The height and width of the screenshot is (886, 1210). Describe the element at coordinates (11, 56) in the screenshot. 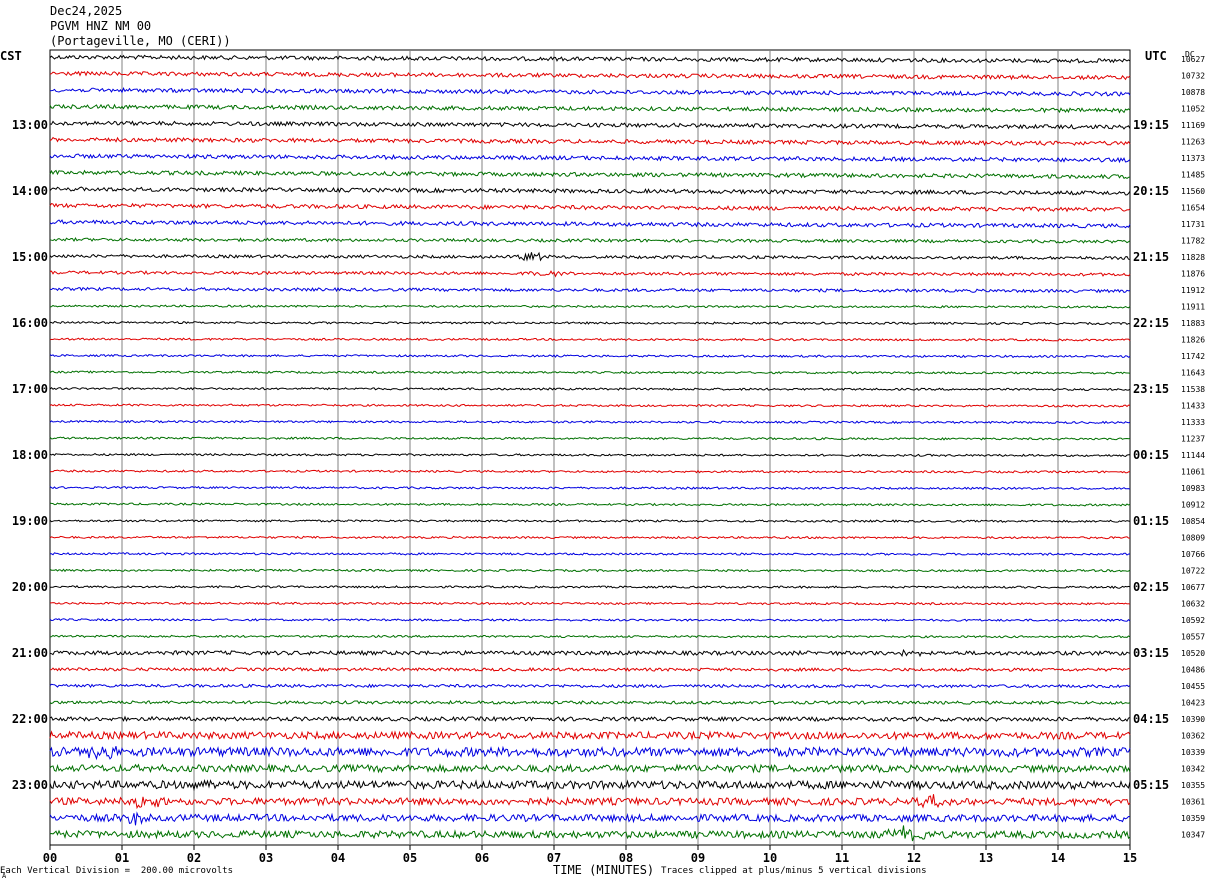

I see `cst-axis-label: CST` at that location.